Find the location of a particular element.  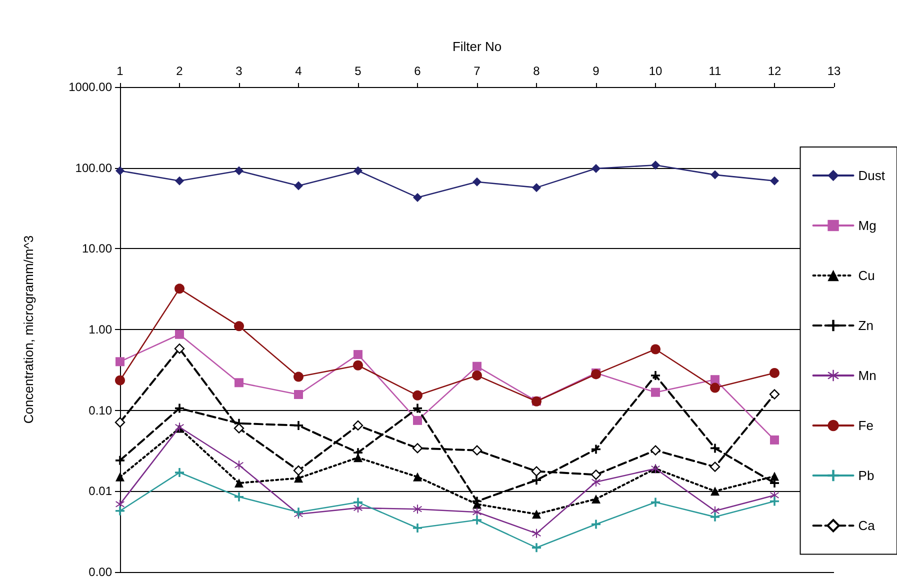

y-tick-label: 1000.00 is located at coordinates (90, 87).